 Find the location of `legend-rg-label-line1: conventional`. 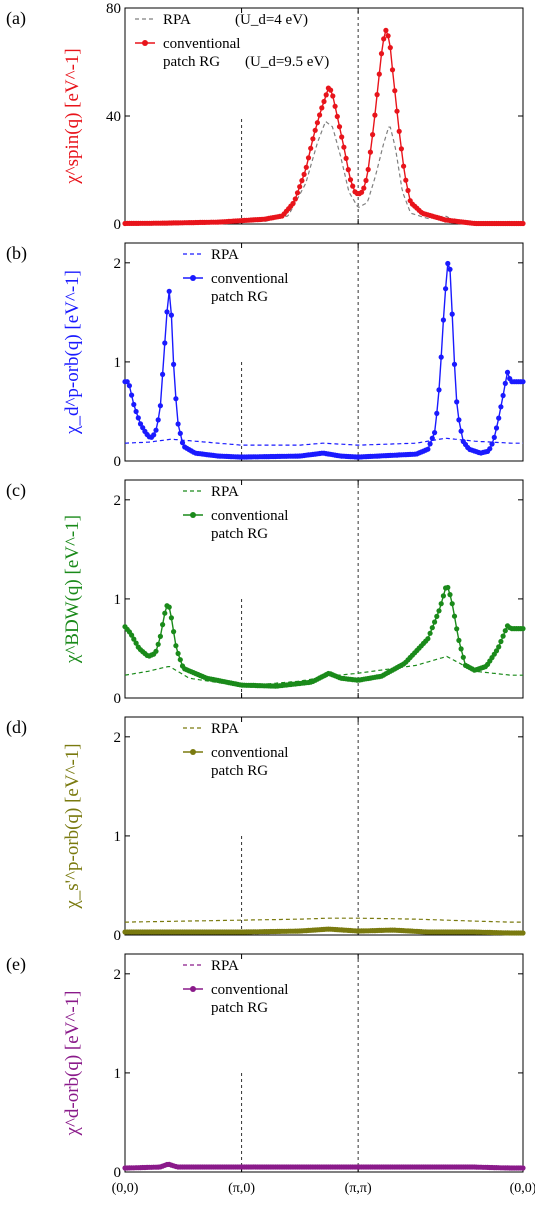

legend-rg-label-line1: conventional is located at coordinates (249, 279).